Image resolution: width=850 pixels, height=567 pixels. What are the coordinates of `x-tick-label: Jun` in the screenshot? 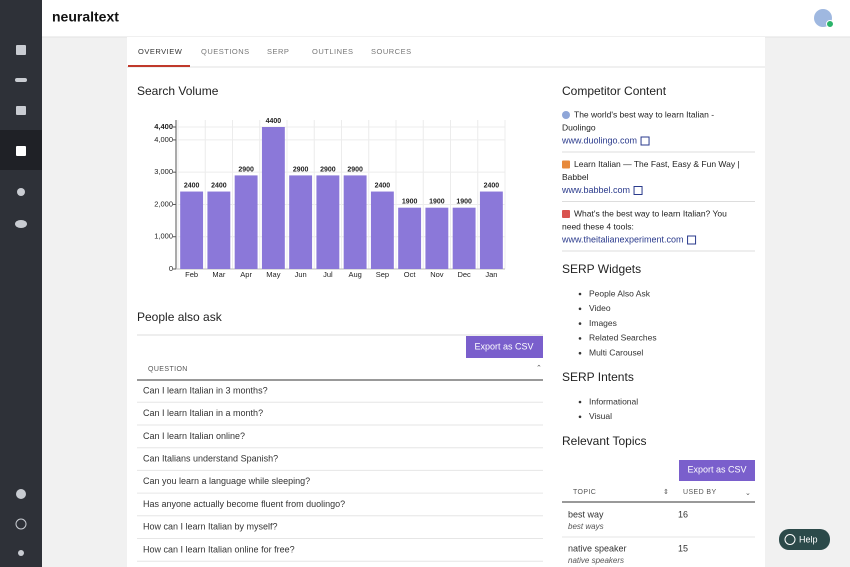 It's located at (301, 274).